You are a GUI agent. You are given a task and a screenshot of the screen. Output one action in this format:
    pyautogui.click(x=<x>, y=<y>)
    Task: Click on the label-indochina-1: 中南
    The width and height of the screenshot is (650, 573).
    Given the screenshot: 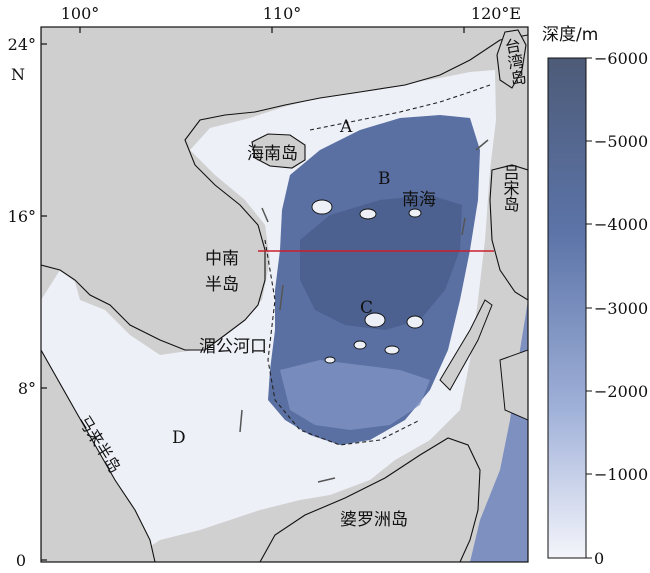 What is the action you would take?
    pyautogui.click(x=222, y=259)
    